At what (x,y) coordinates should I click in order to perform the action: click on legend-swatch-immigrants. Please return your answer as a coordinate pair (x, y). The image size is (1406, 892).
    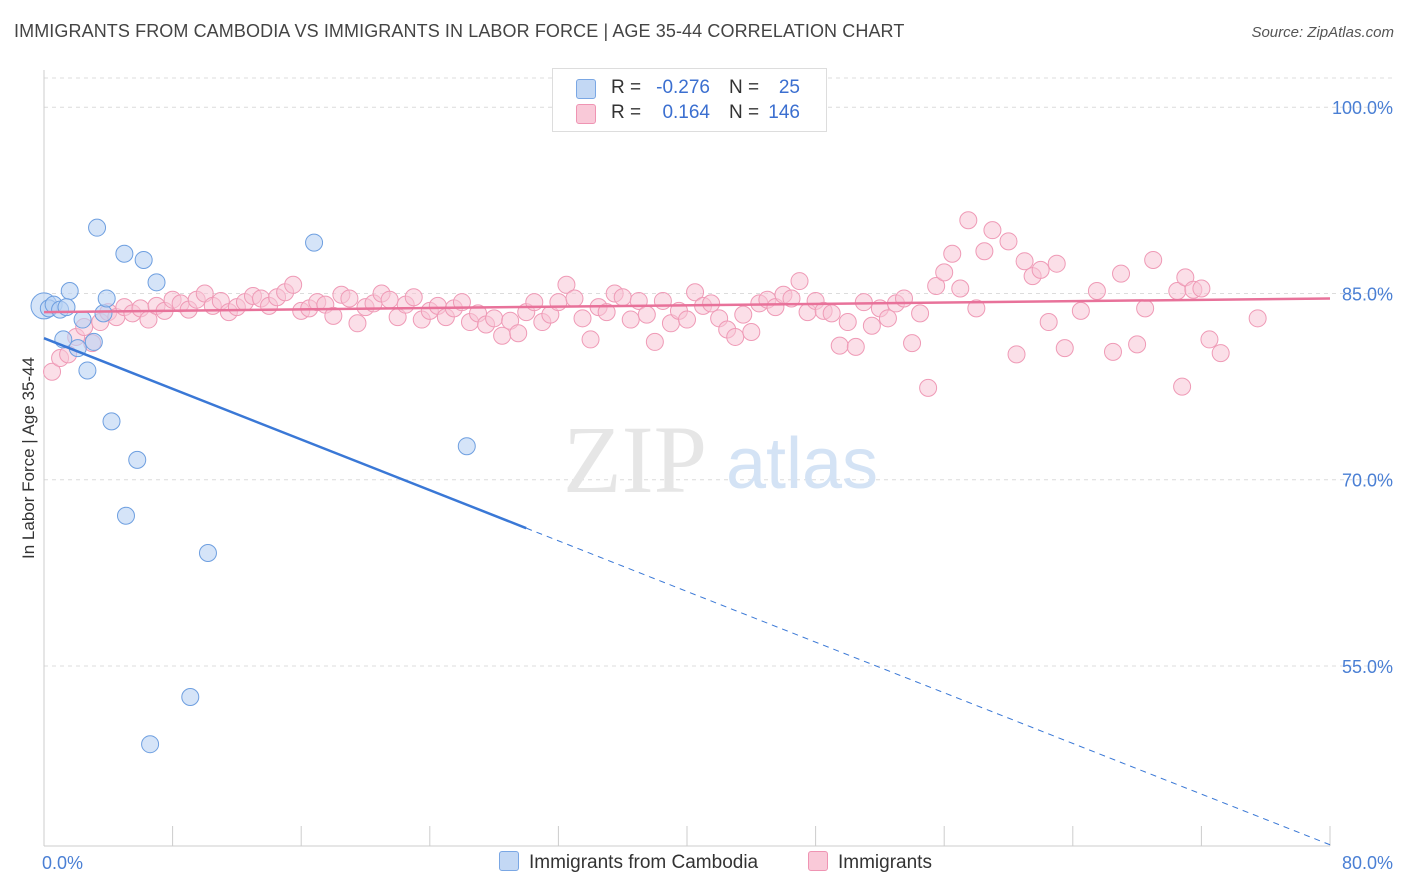
    Looking at the image, I should click on (586, 114).